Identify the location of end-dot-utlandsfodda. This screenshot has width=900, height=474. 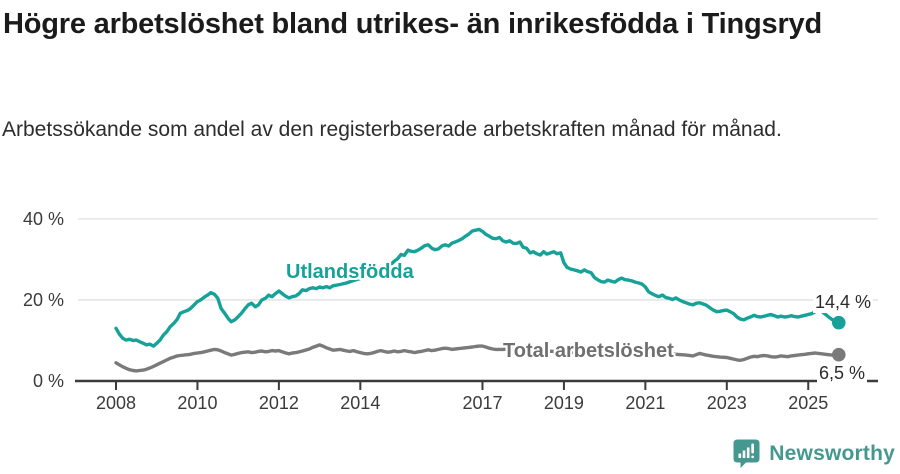
(838, 322).